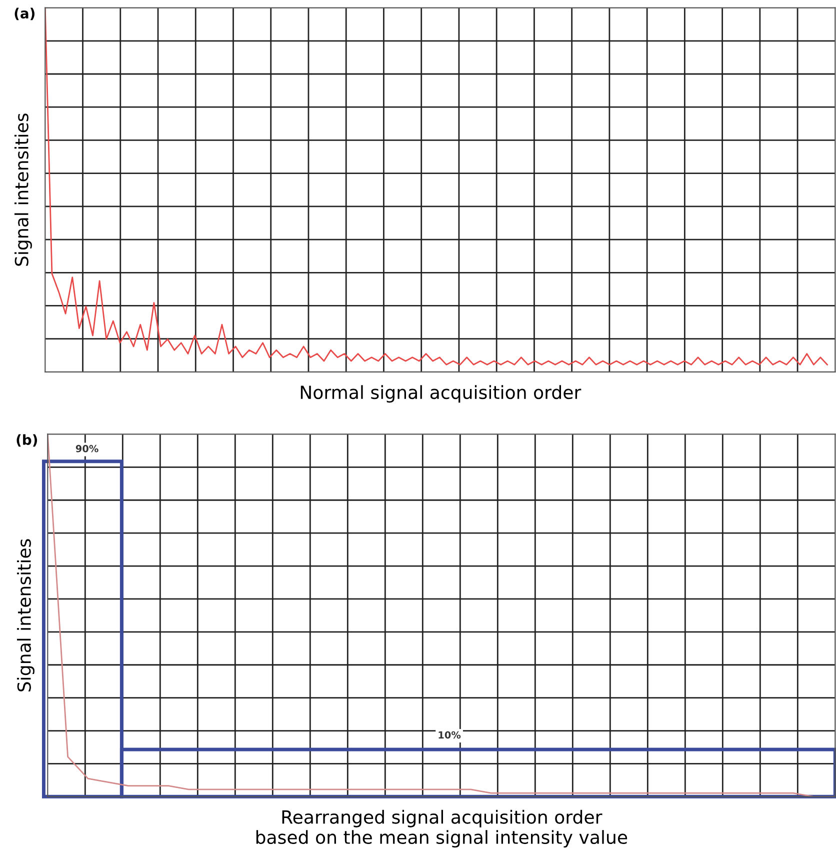  I want to click on annotation: 10%, so click(449, 735).